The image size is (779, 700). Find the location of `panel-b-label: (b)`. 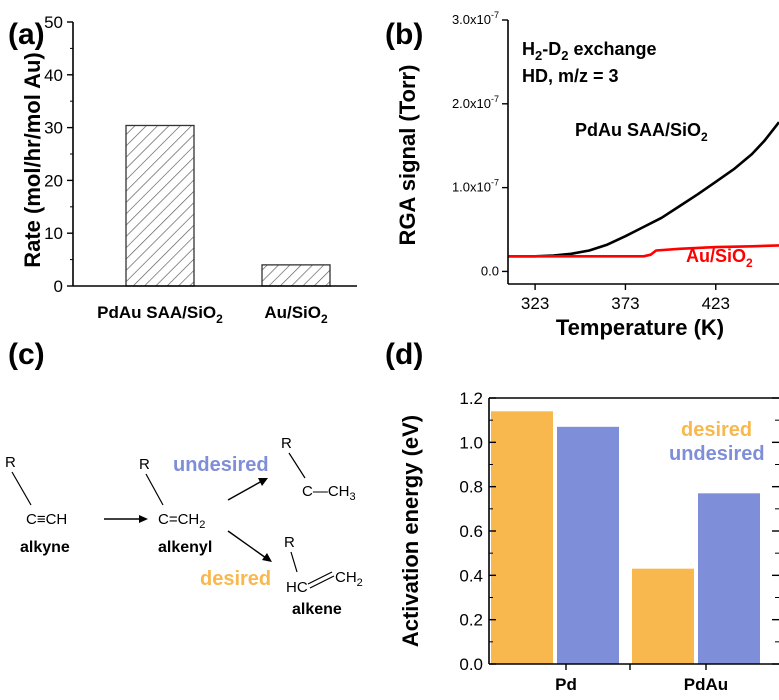

panel-b-label: (b) is located at coordinates (404, 34).